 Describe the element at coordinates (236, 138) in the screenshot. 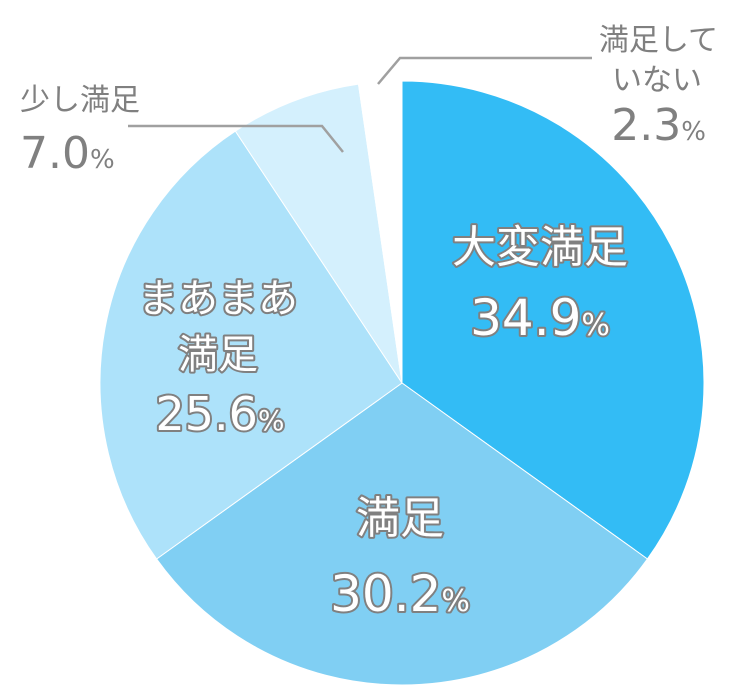

I see `leader-line-slight` at that location.